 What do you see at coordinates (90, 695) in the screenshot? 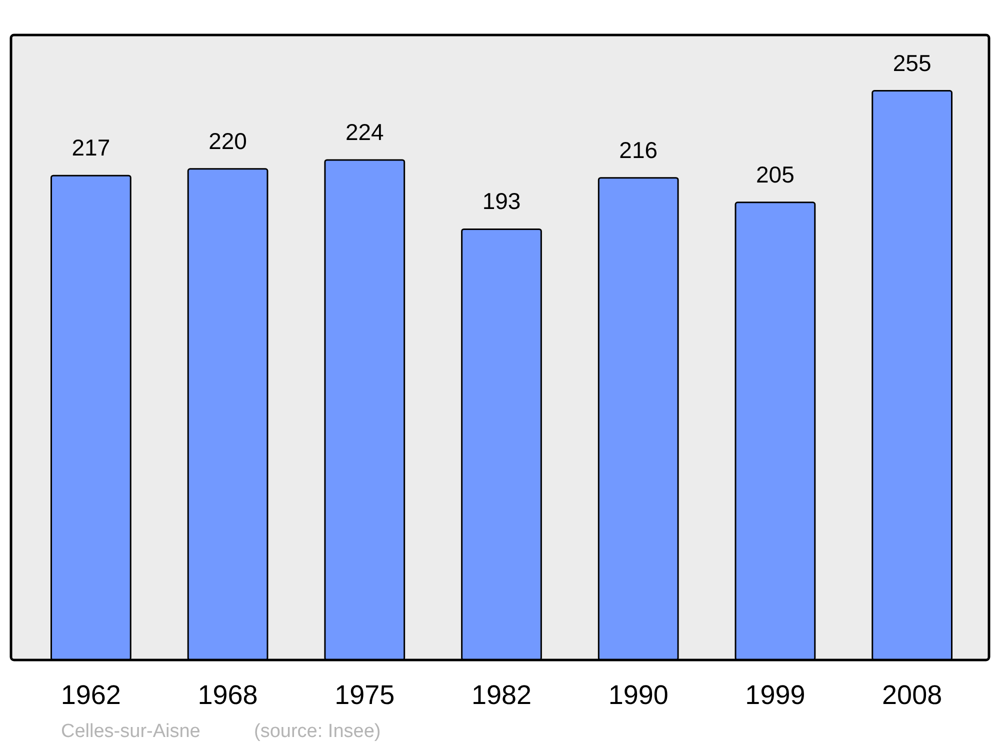
I see `x-tick-label: 1962` at bounding box center [90, 695].